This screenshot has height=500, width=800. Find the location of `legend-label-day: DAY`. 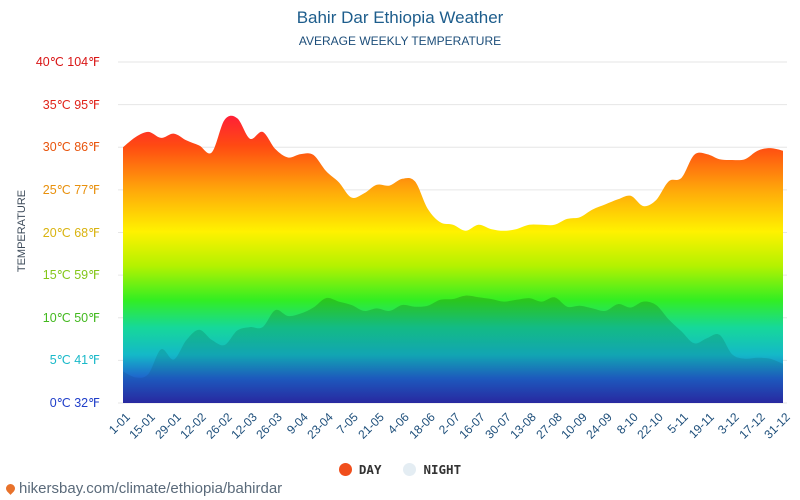

legend-label-day: DAY is located at coordinates (370, 469).